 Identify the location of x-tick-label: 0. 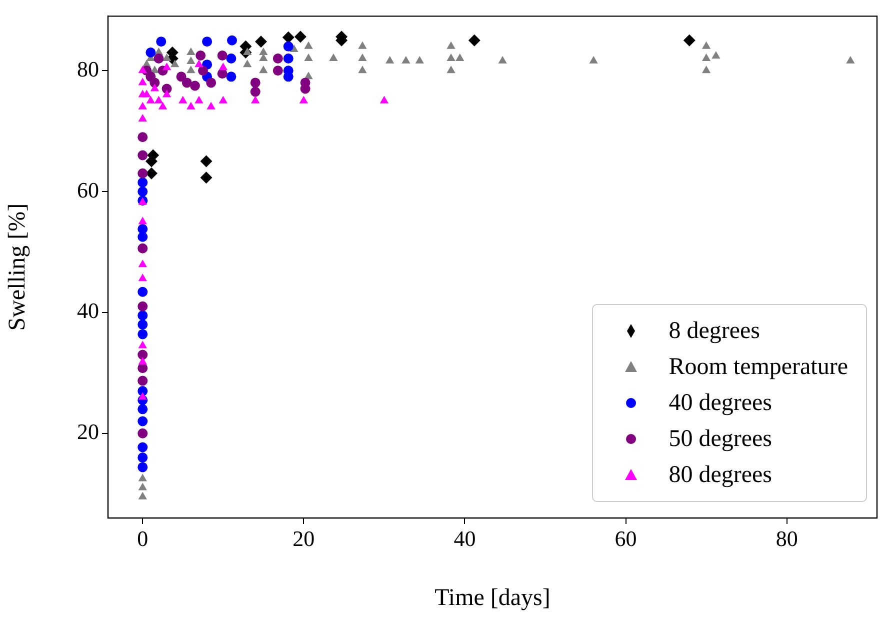
(142, 538).